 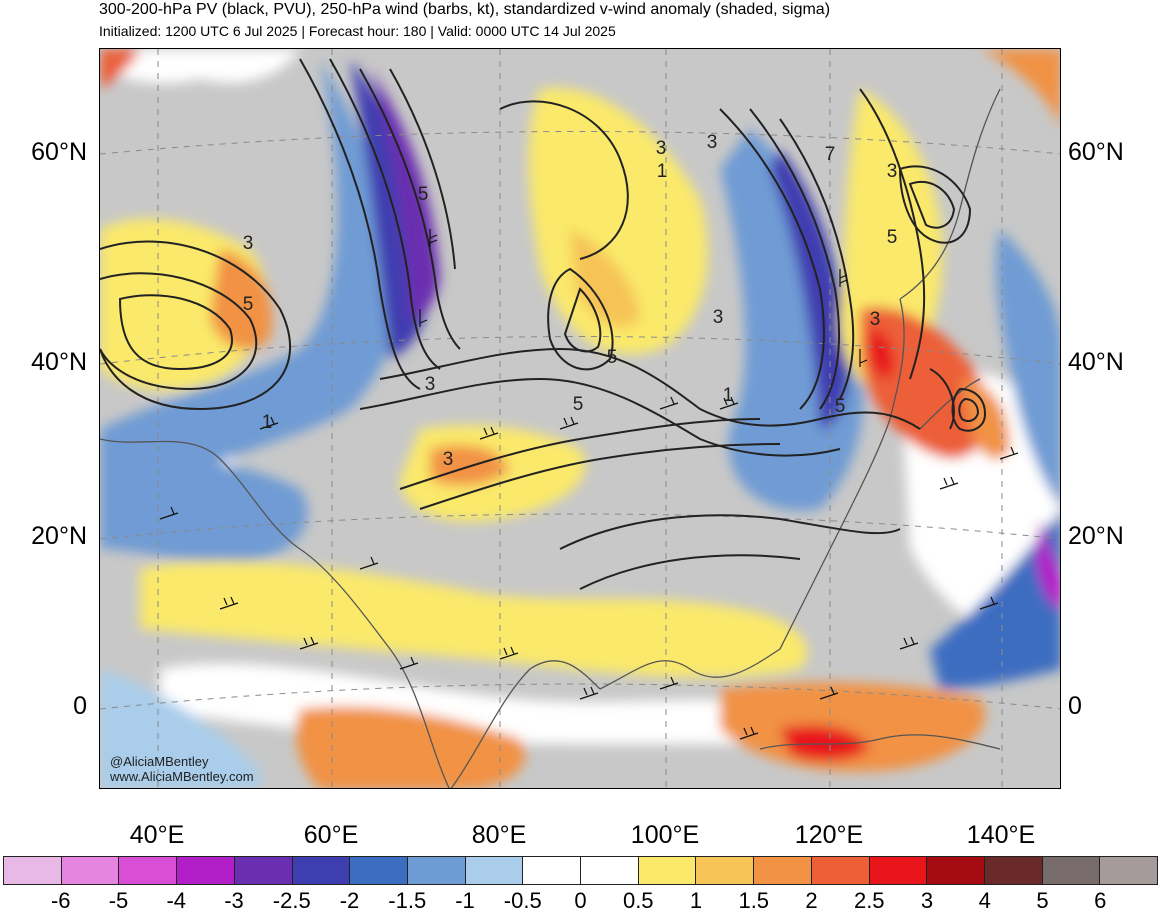 What do you see at coordinates (234, 900) in the screenshot?
I see `colorbar-label: -3` at bounding box center [234, 900].